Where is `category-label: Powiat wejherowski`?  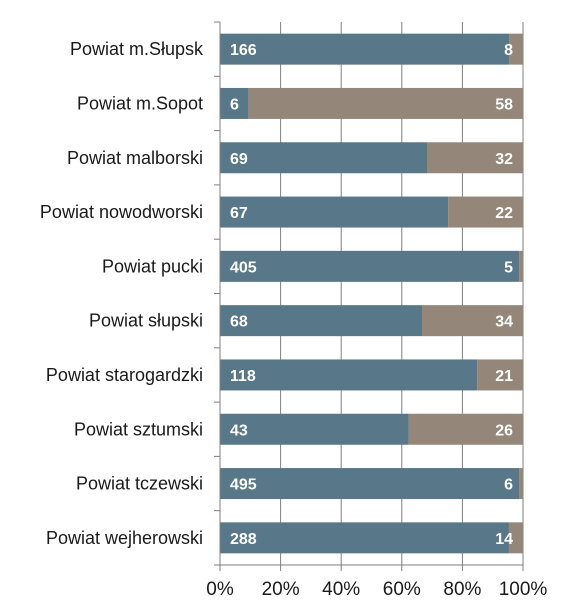 category-label: Powiat wejherowski is located at coordinates (124, 538).